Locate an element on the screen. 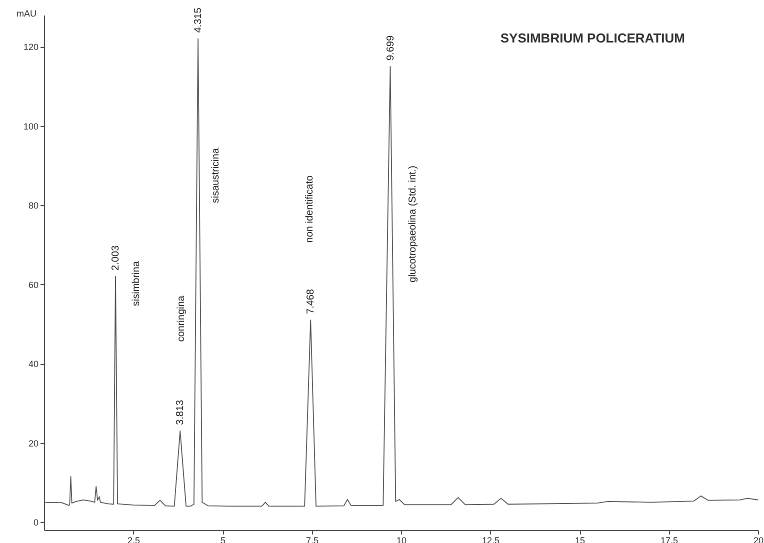 The width and height of the screenshot is (764, 543). annotation: 9.699 is located at coordinates (390, 47).